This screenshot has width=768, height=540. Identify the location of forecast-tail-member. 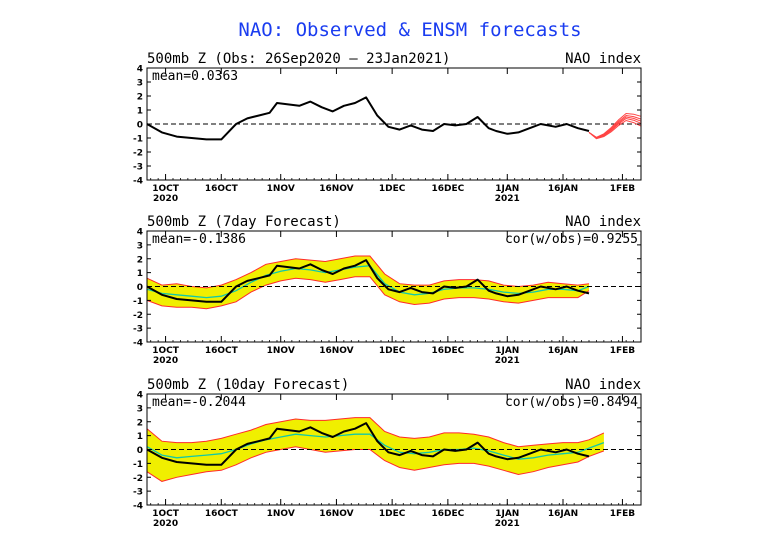
(615, 125).